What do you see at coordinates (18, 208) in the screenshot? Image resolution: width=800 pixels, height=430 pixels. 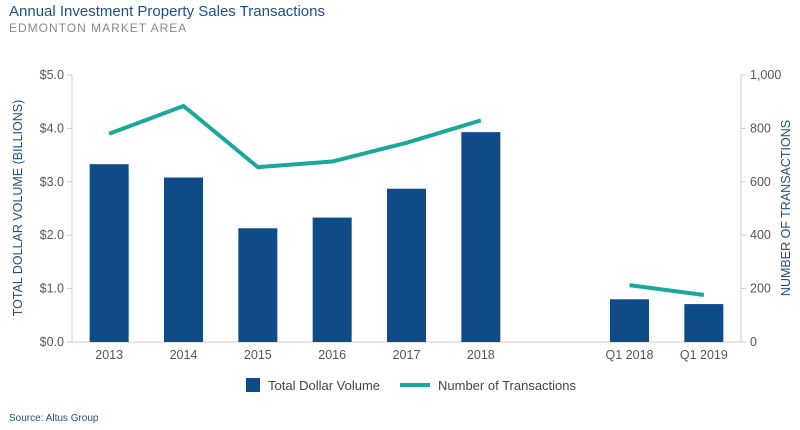 I see `y-axis-label: TOTAL DOLLAR VOLUME (BILLIONS)` at bounding box center [18, 208].